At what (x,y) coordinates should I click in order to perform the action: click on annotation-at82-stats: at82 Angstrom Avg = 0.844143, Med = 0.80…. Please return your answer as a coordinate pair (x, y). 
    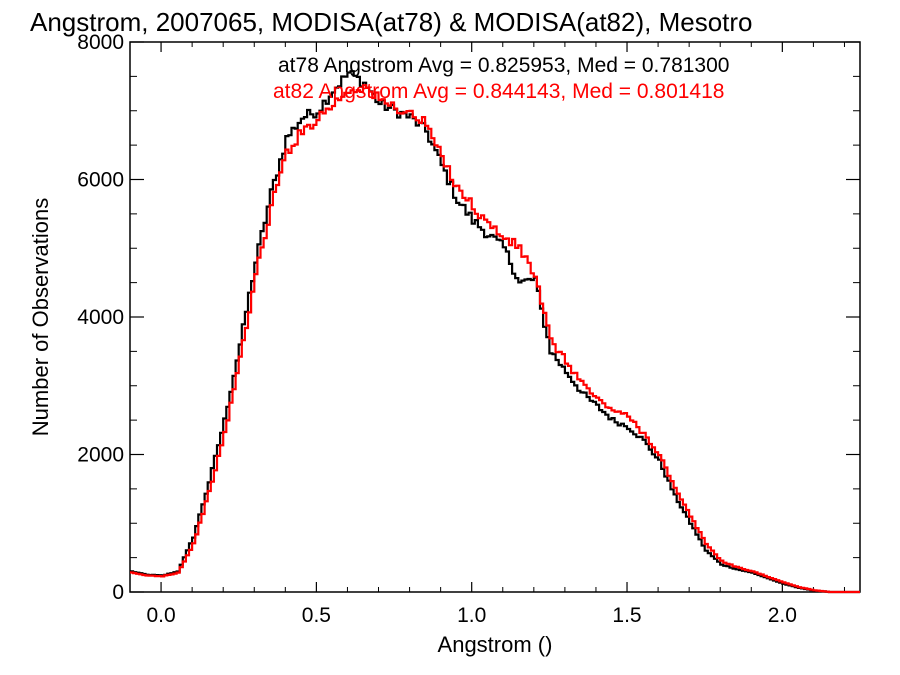
    Looking at the image, I should click on (498, 91).